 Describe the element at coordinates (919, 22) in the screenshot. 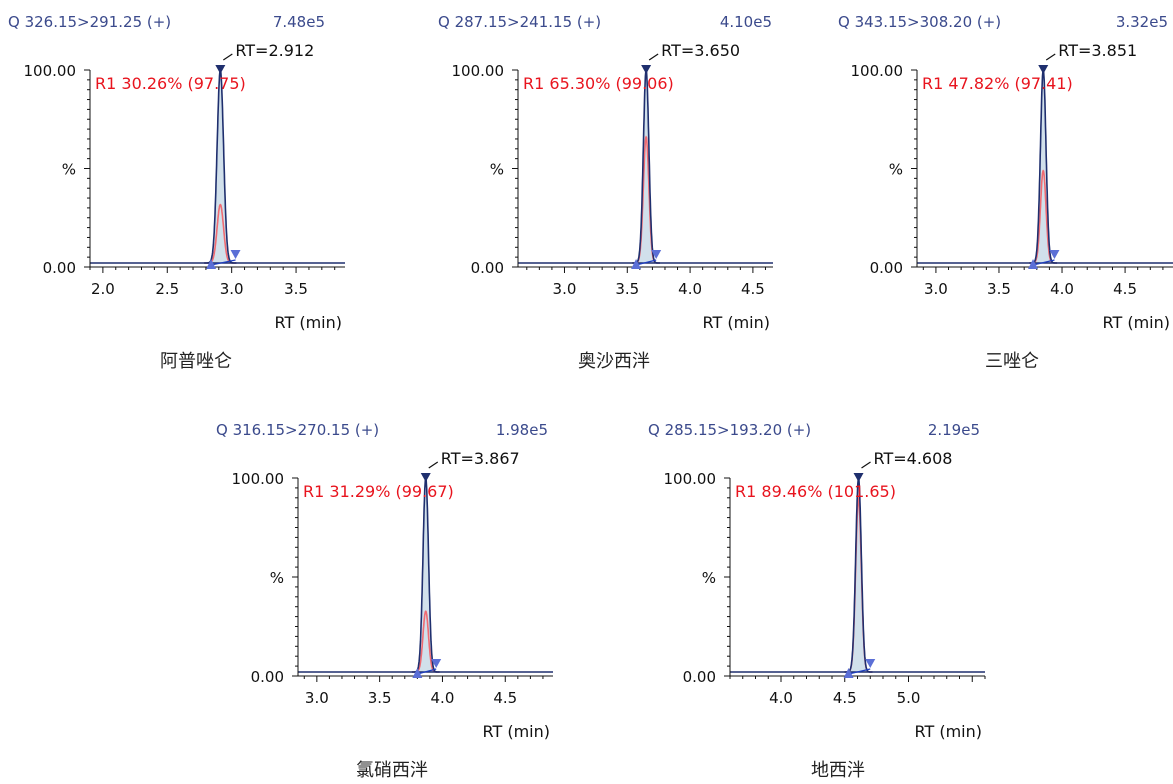

I see `panel-3-transition: Q 343.15>308.20 (+)` at that location.